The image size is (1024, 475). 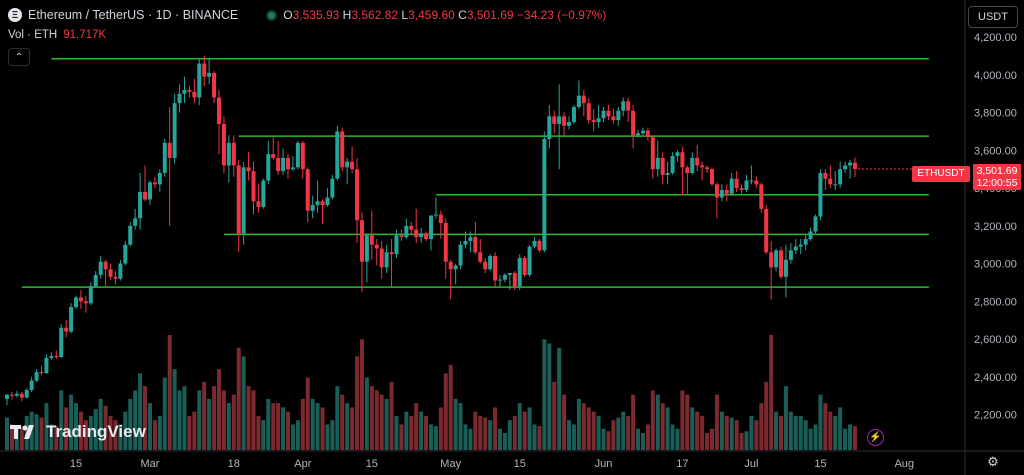 What do you see at coordinates (431, 15) in the screenshot?
I see `low-value: 3,459.60` at bounding box center [431, 15].